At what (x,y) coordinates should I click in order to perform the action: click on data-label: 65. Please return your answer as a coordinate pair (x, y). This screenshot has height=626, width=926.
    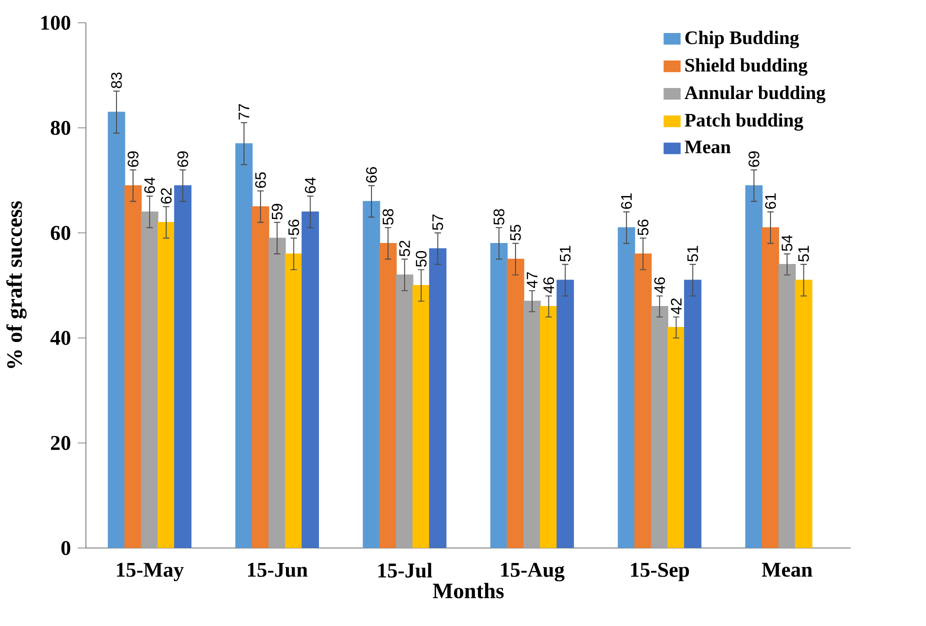
    Looking at the image, I should click on (260, 180).